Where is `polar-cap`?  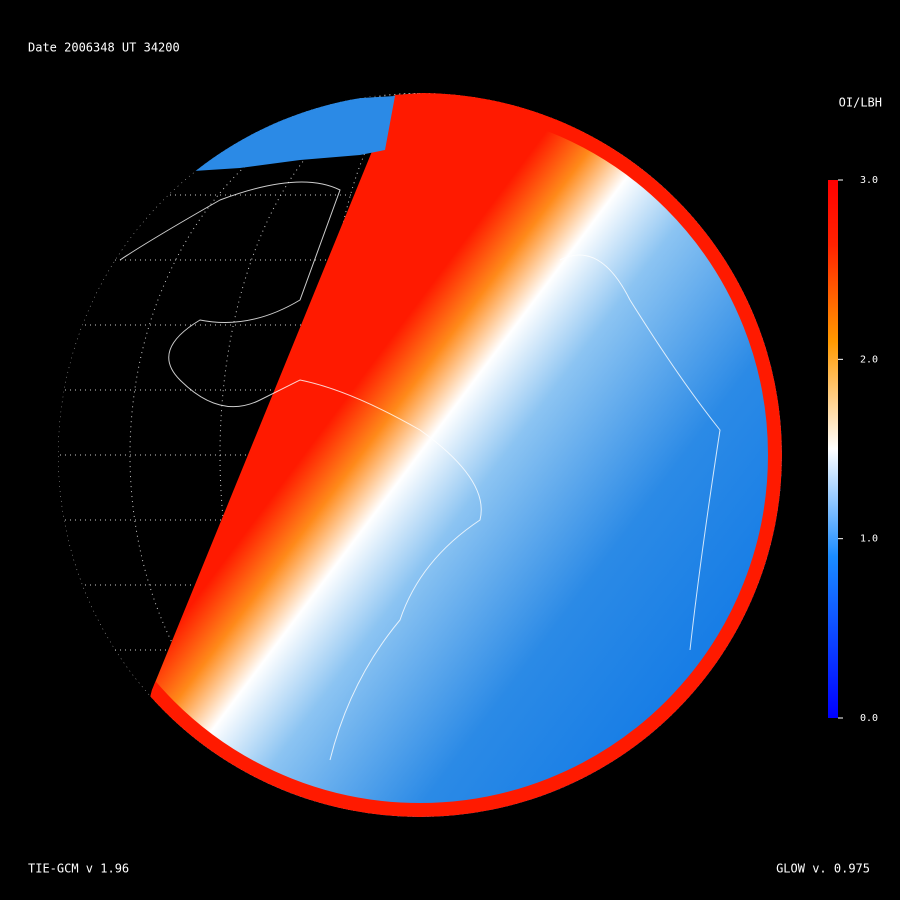 polar-cap is located at coordinates (286, 134).